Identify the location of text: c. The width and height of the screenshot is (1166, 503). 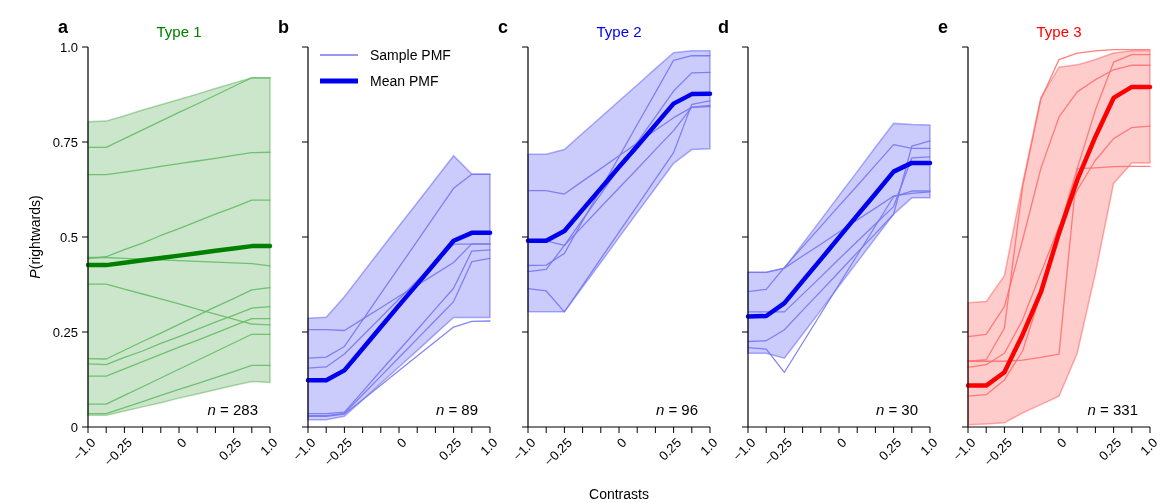
(503, 27).